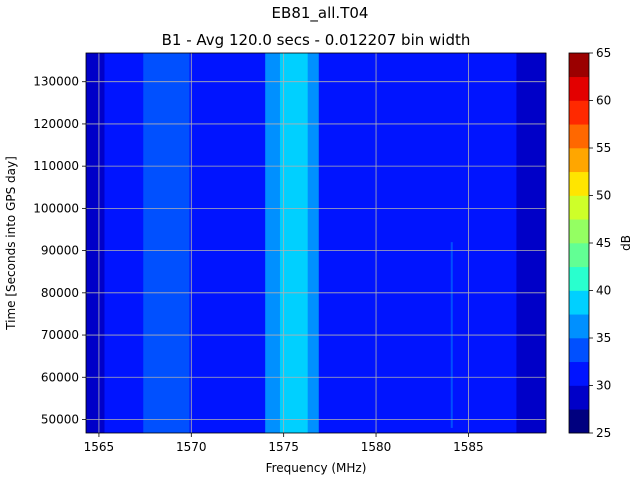  Describe the element at coordinates (603, 148) in the screenshot. I see `colorbar-tick-label: 55` at that location.